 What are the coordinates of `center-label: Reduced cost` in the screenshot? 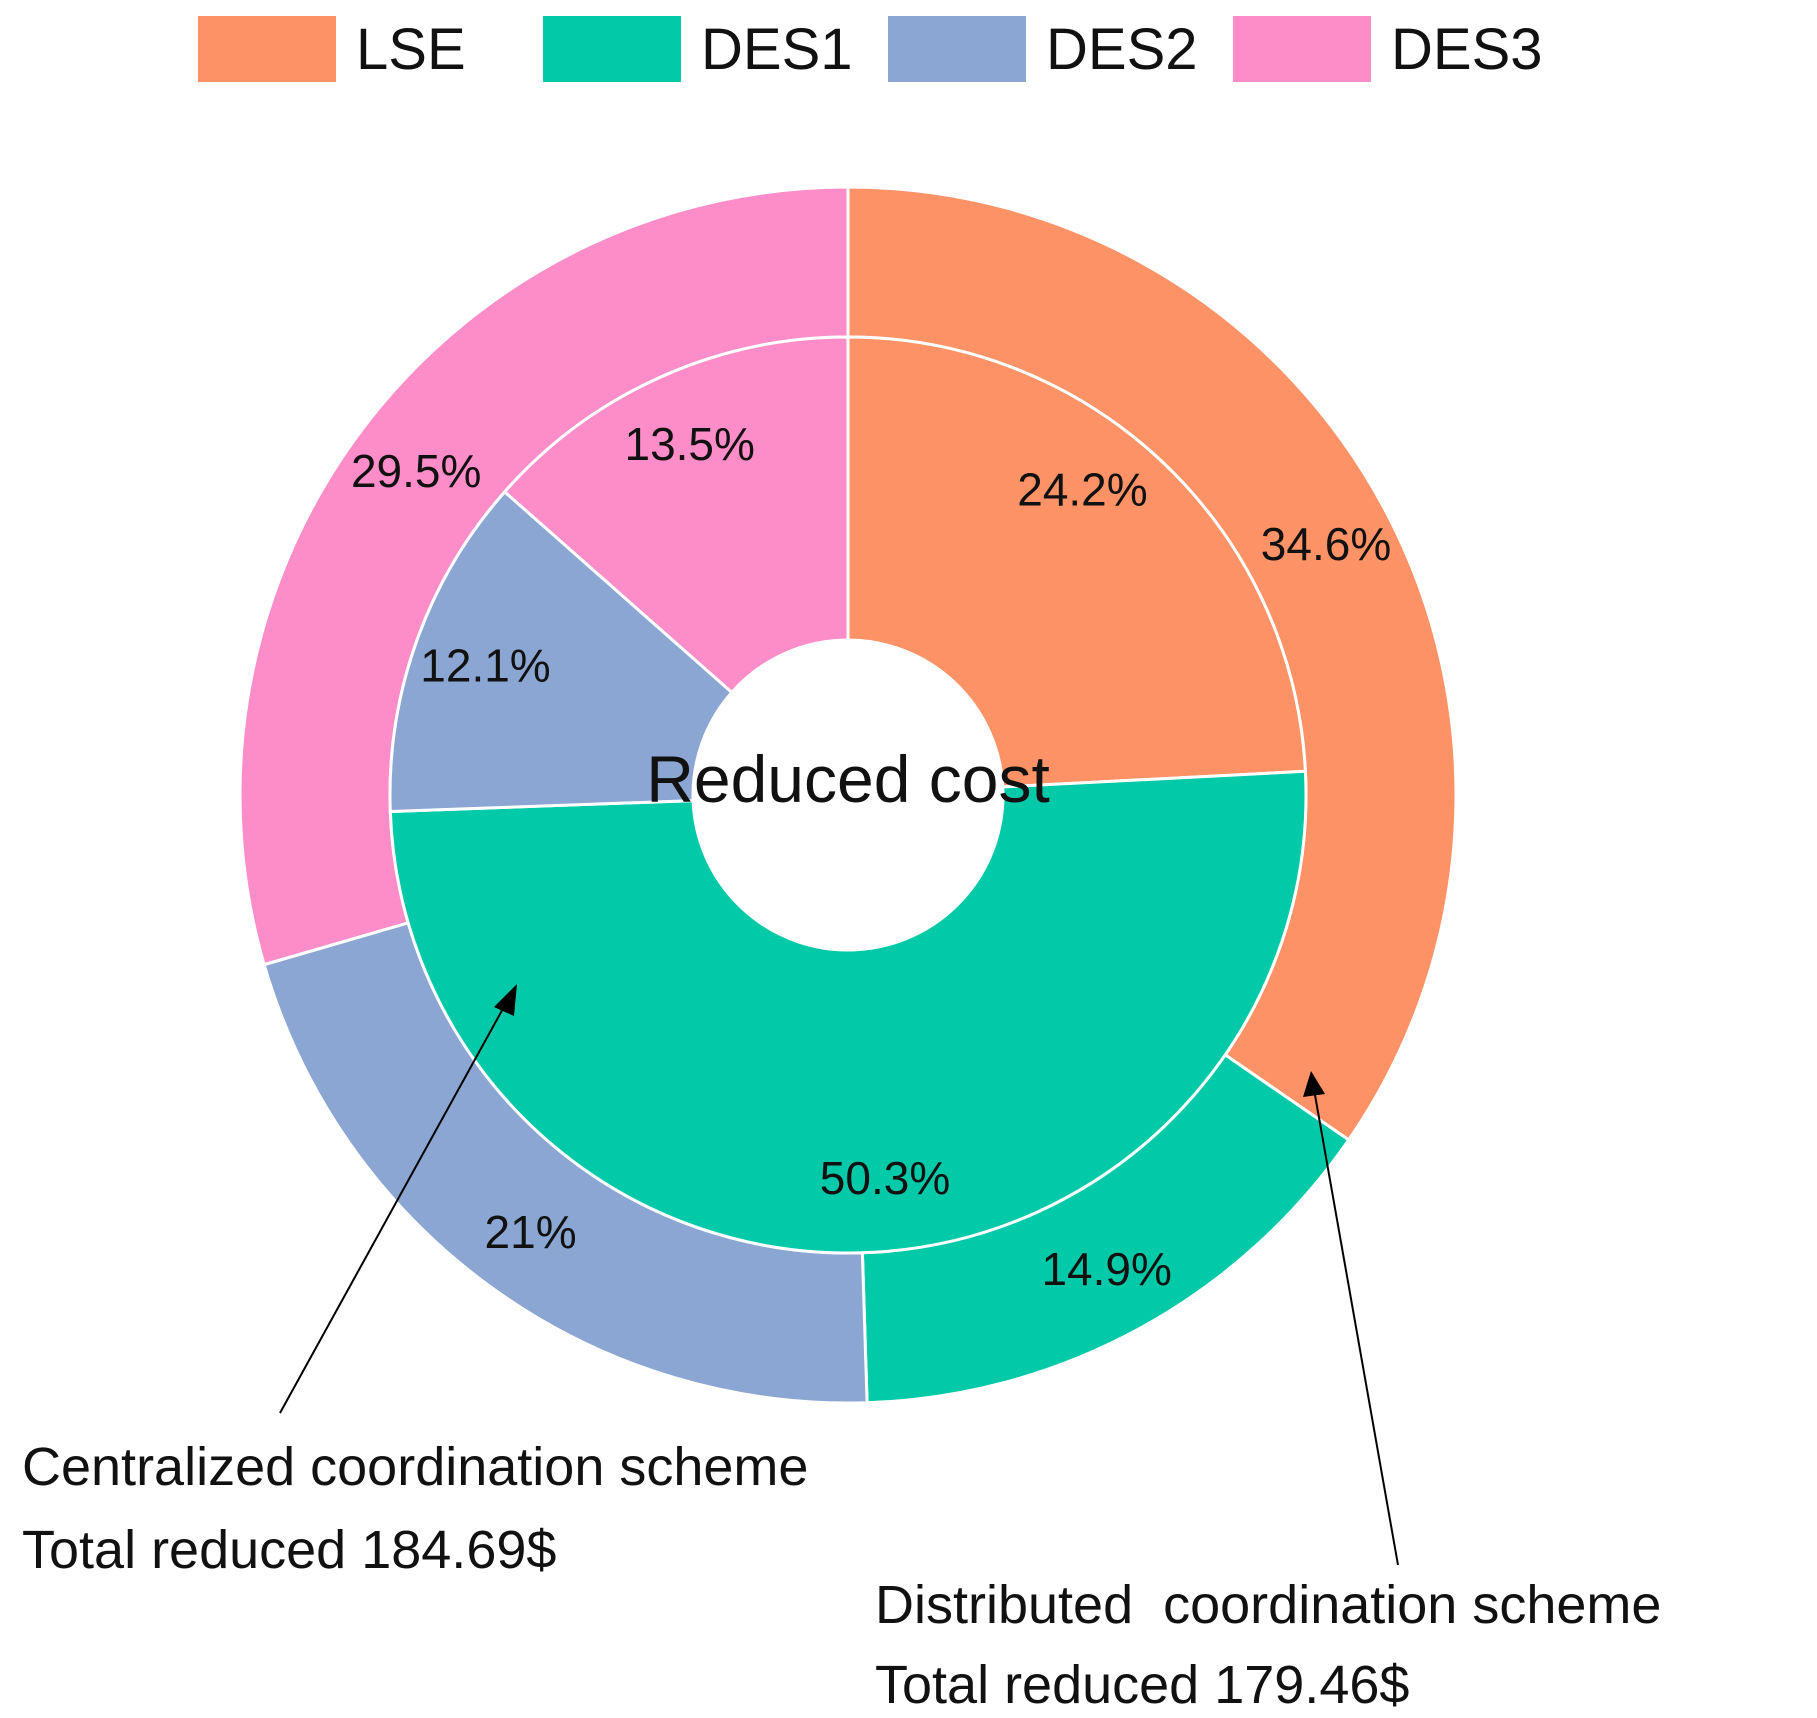 It's located at (848, 779).